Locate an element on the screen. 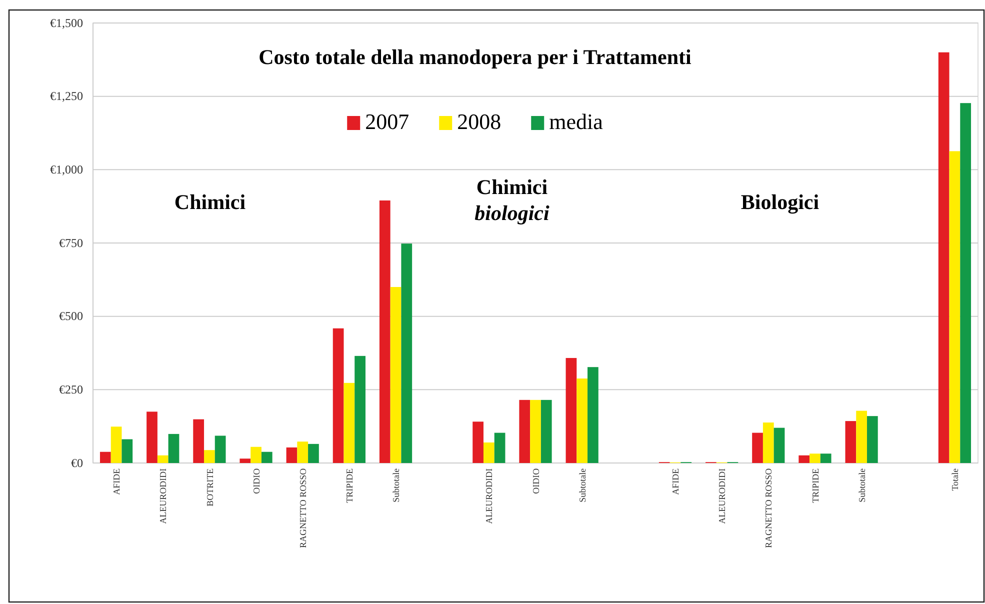  y-tick-label: €750 is located at coordinates (71, 243).